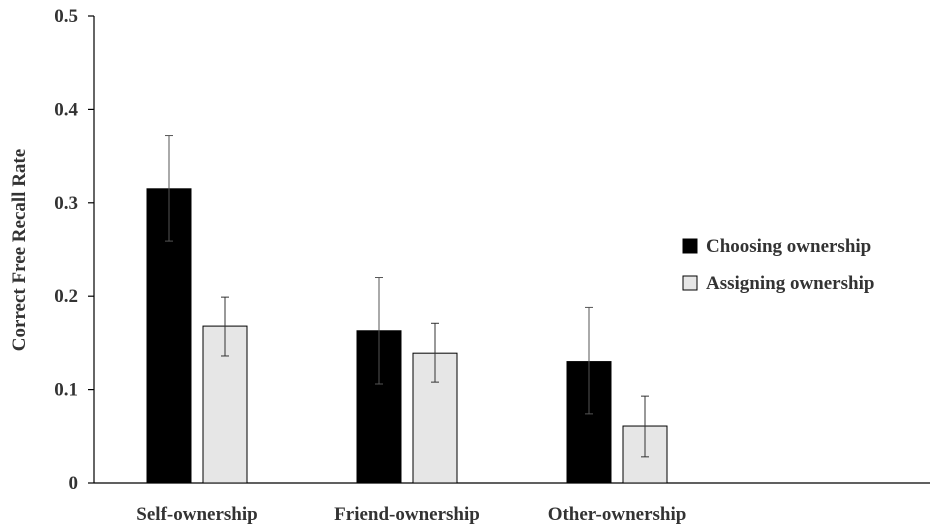  What do you see at coordinates (778, 265) in the screenshot?
I see `legend: Choosing ownership Assigning ownership` at bounding box center [778, 265].